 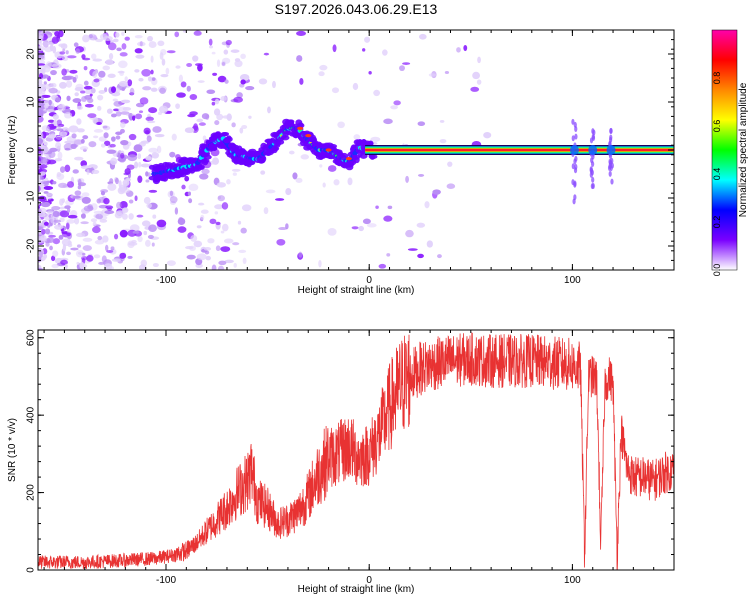 What do you see at coordinates (308, 136) in the screenshot?
I see `ridge-hotspot` at bounding box center [308, 136].